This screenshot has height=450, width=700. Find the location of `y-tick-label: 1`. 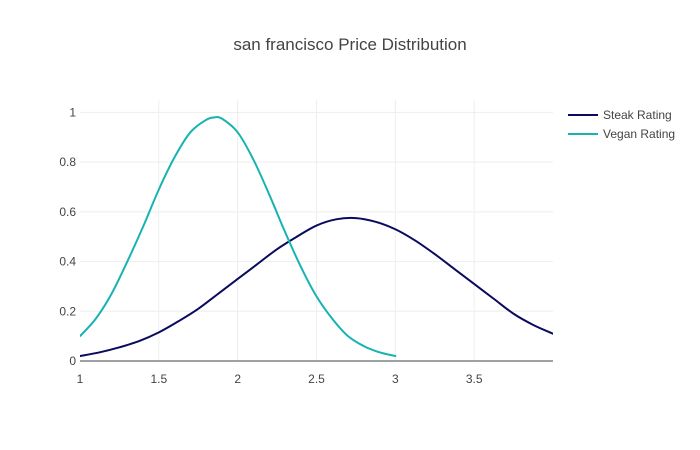

y-tick-label: 1 is located at coordinates (72, 112).